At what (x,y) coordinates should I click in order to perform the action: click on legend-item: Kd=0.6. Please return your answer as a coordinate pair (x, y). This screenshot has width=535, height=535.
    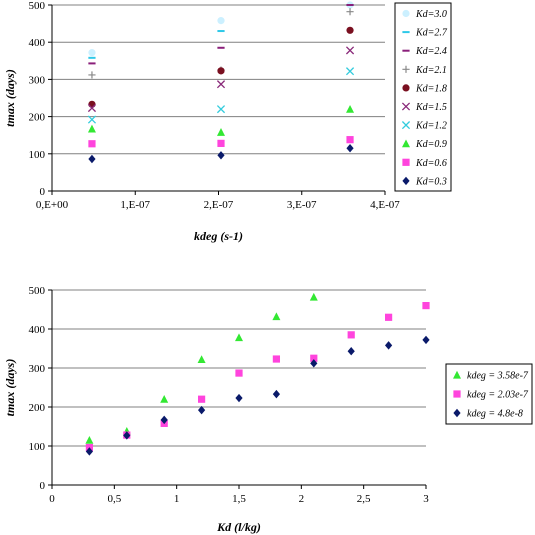
    Looking at the image, I should click on (424, 163).